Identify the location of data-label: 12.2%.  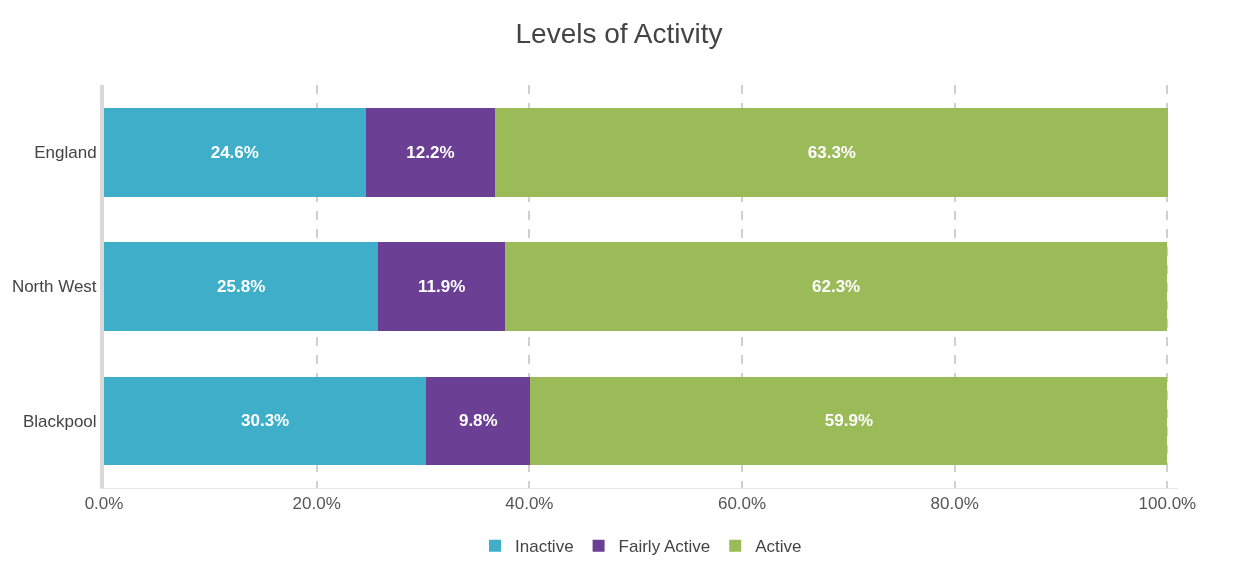
(430, 152).